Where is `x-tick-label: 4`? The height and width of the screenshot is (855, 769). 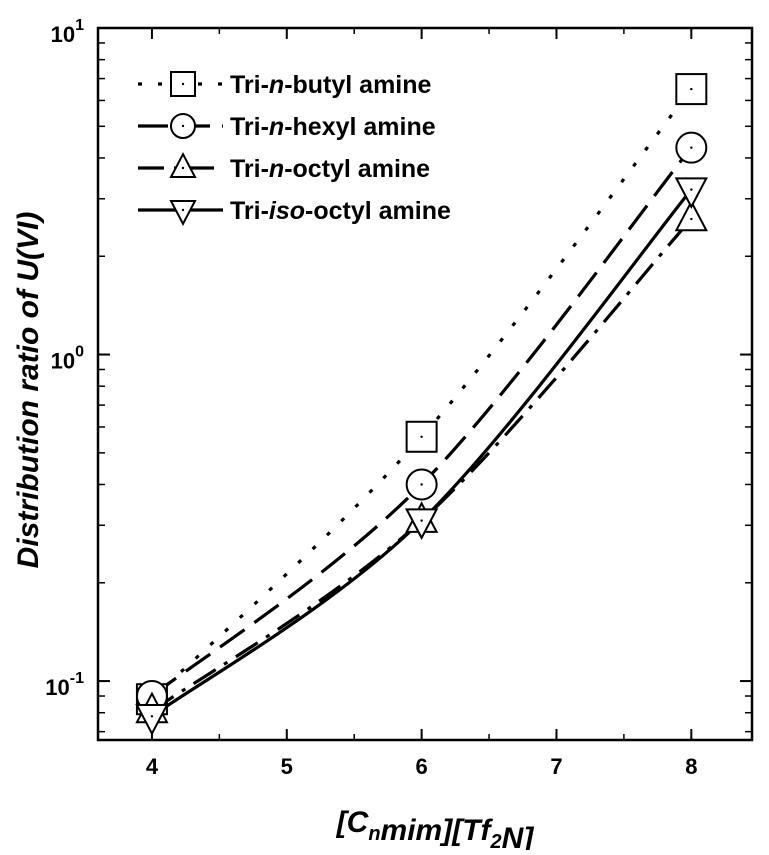
x-tick-label: 4 is located at coordinates (152, 766).